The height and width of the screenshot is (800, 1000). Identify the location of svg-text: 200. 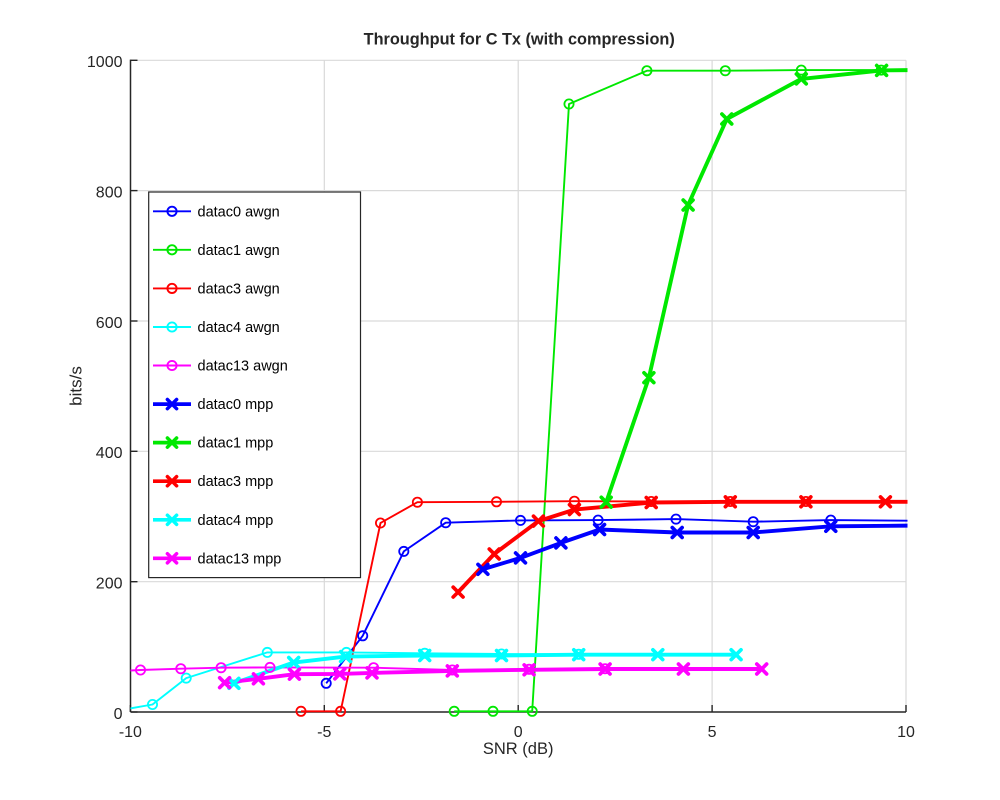
(109, 584).